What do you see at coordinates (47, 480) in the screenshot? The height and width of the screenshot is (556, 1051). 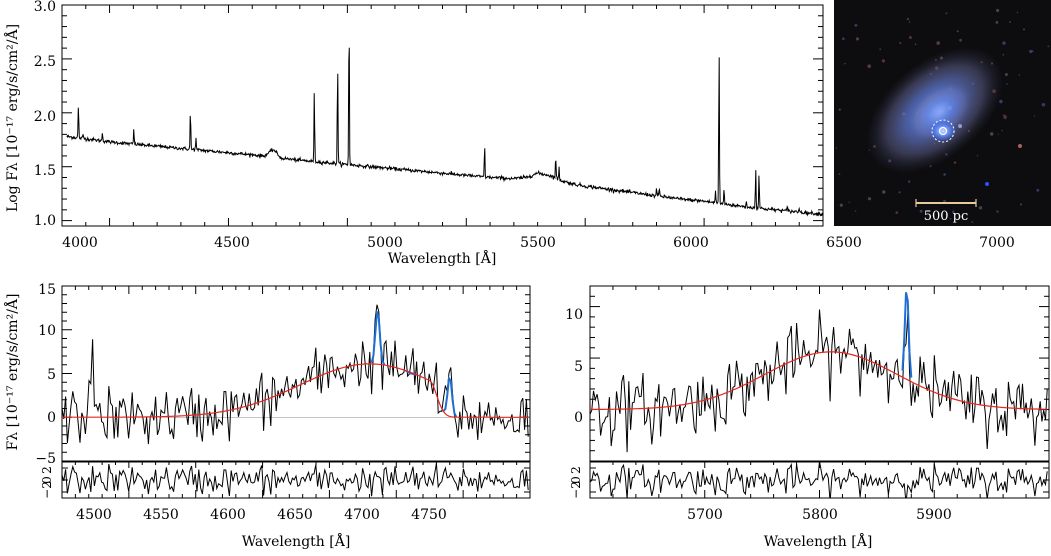 I see `bl-residual-tick-label: 0` at bounding box center [47, 480].